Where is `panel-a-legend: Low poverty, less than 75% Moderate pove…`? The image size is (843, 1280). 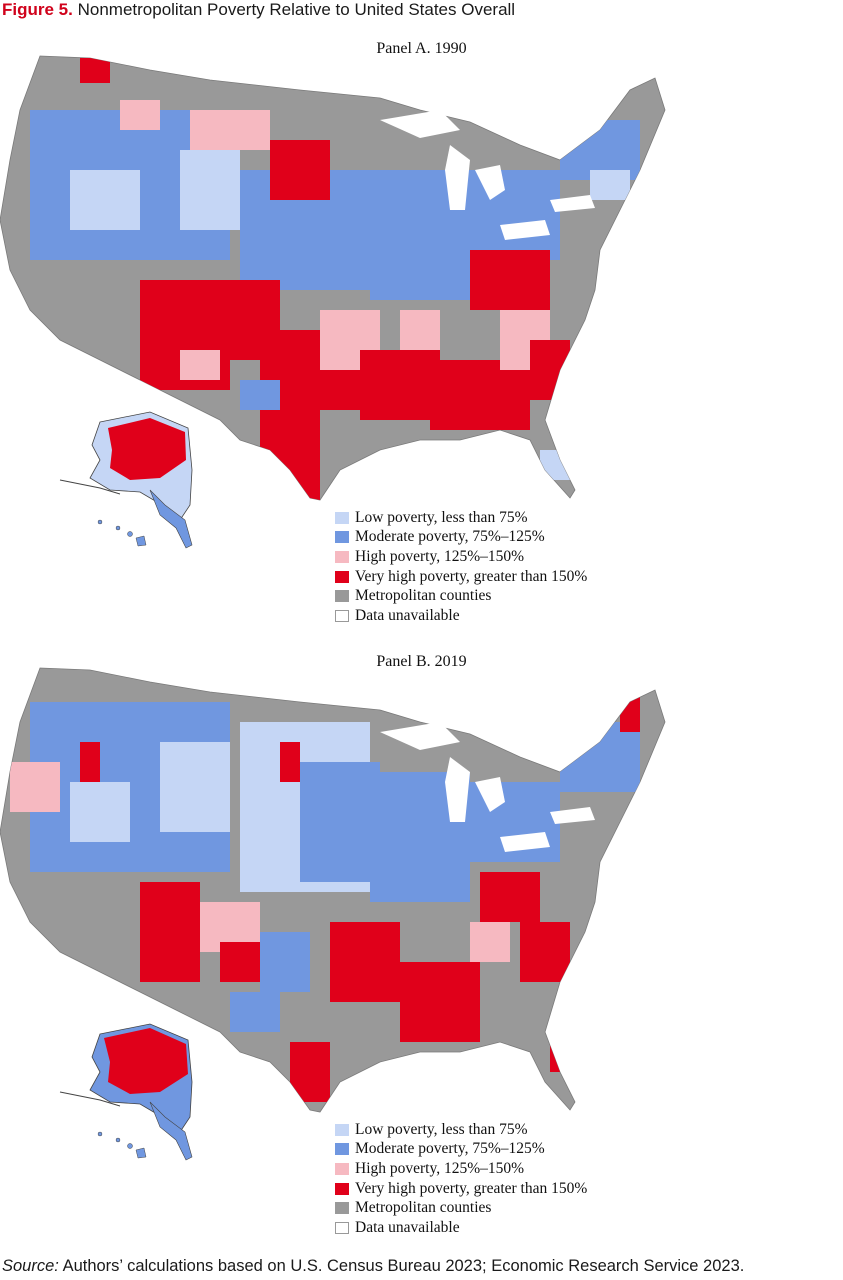 panel-a-legend: Low poverty, less than 75% Moderate pove… is located at coordinates (461, 567).